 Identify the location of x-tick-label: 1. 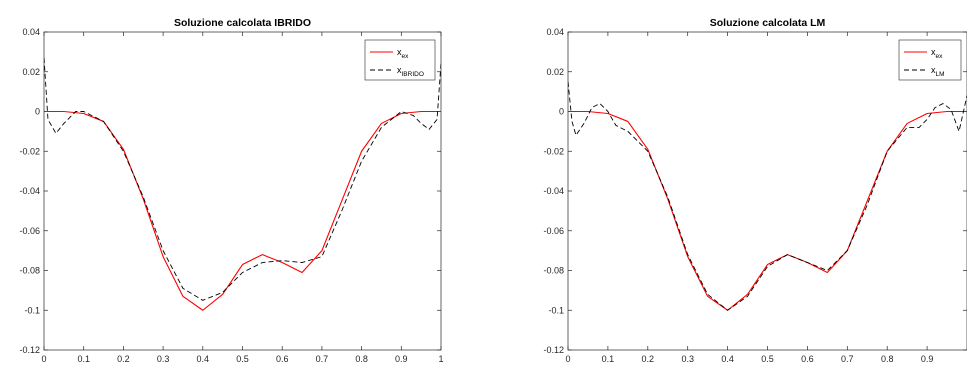
(440, 359).